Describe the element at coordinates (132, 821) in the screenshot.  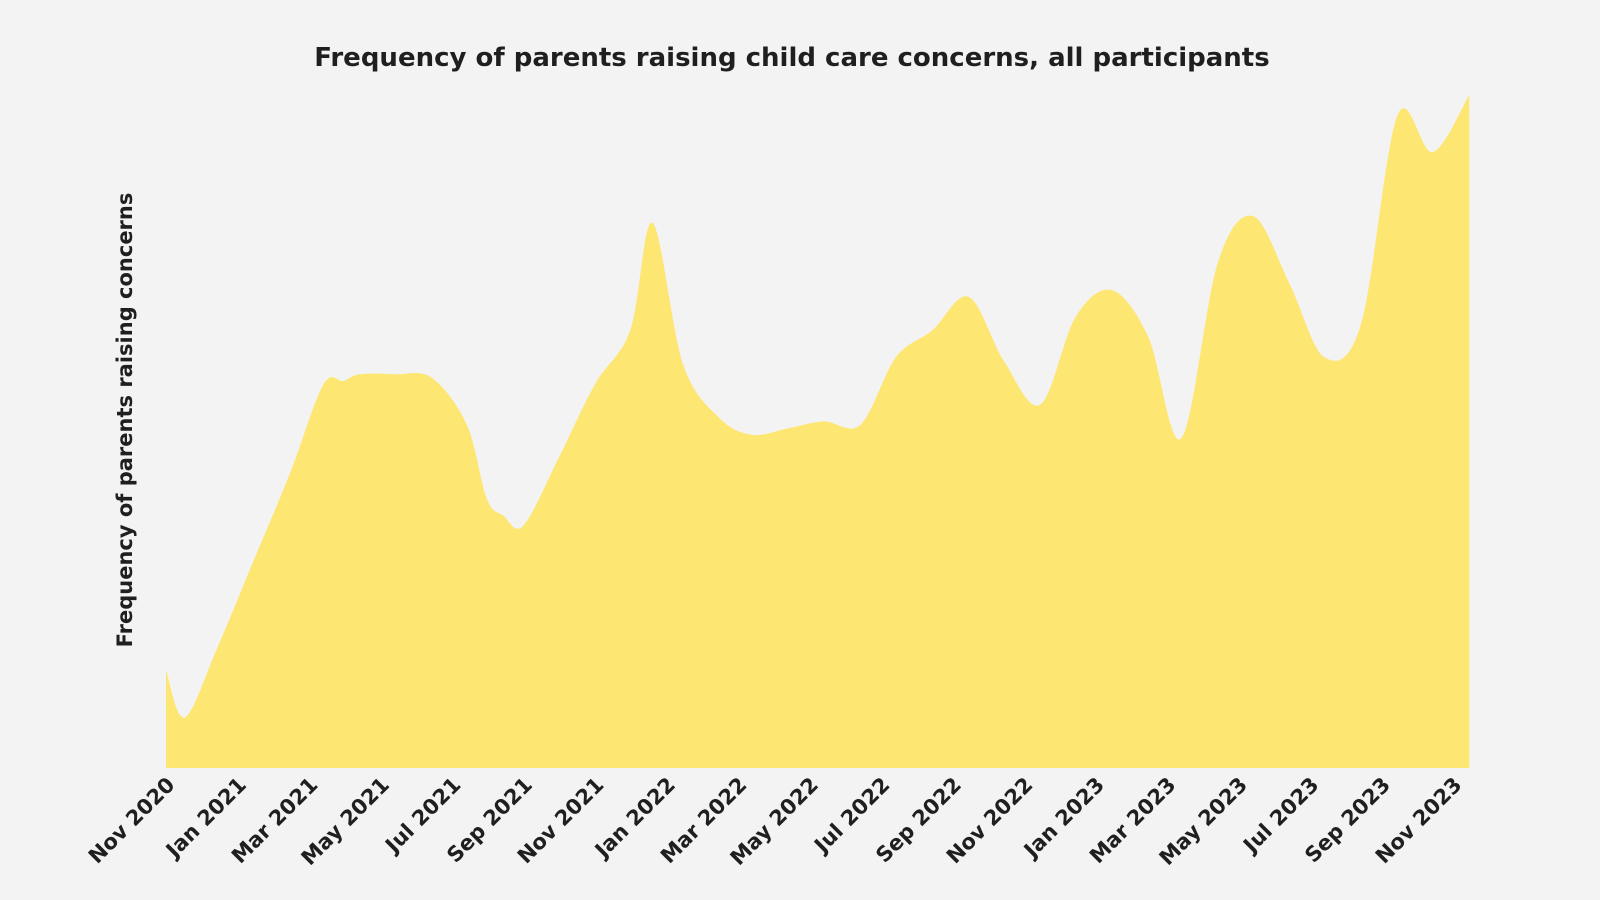
I see `x-tick-label: Nov 2020` at that location.